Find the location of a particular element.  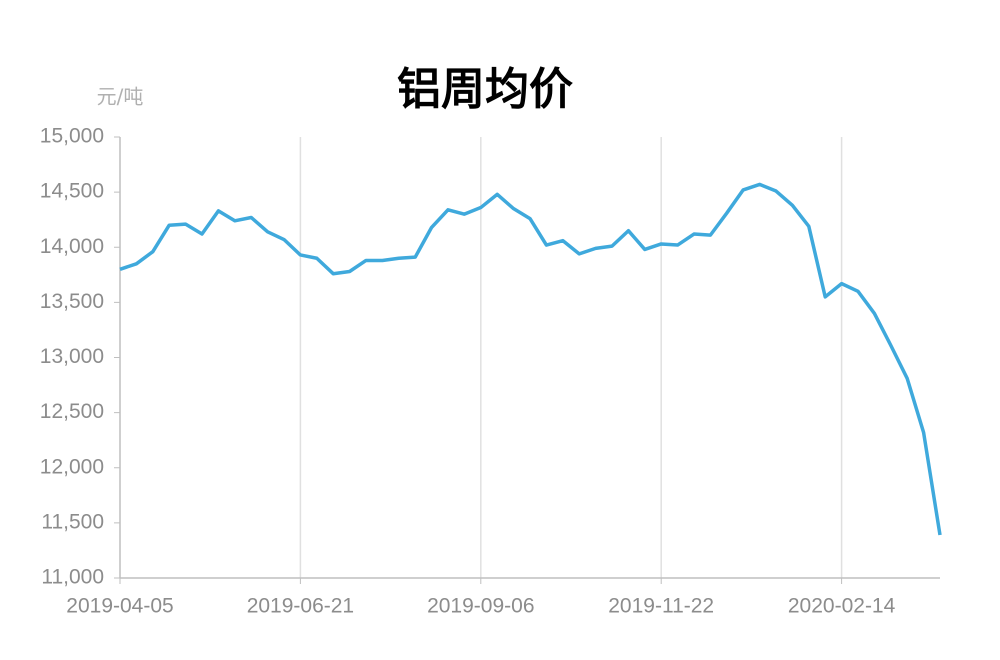

chart-title: 铝周均价 is located at coordinates (485, 89).